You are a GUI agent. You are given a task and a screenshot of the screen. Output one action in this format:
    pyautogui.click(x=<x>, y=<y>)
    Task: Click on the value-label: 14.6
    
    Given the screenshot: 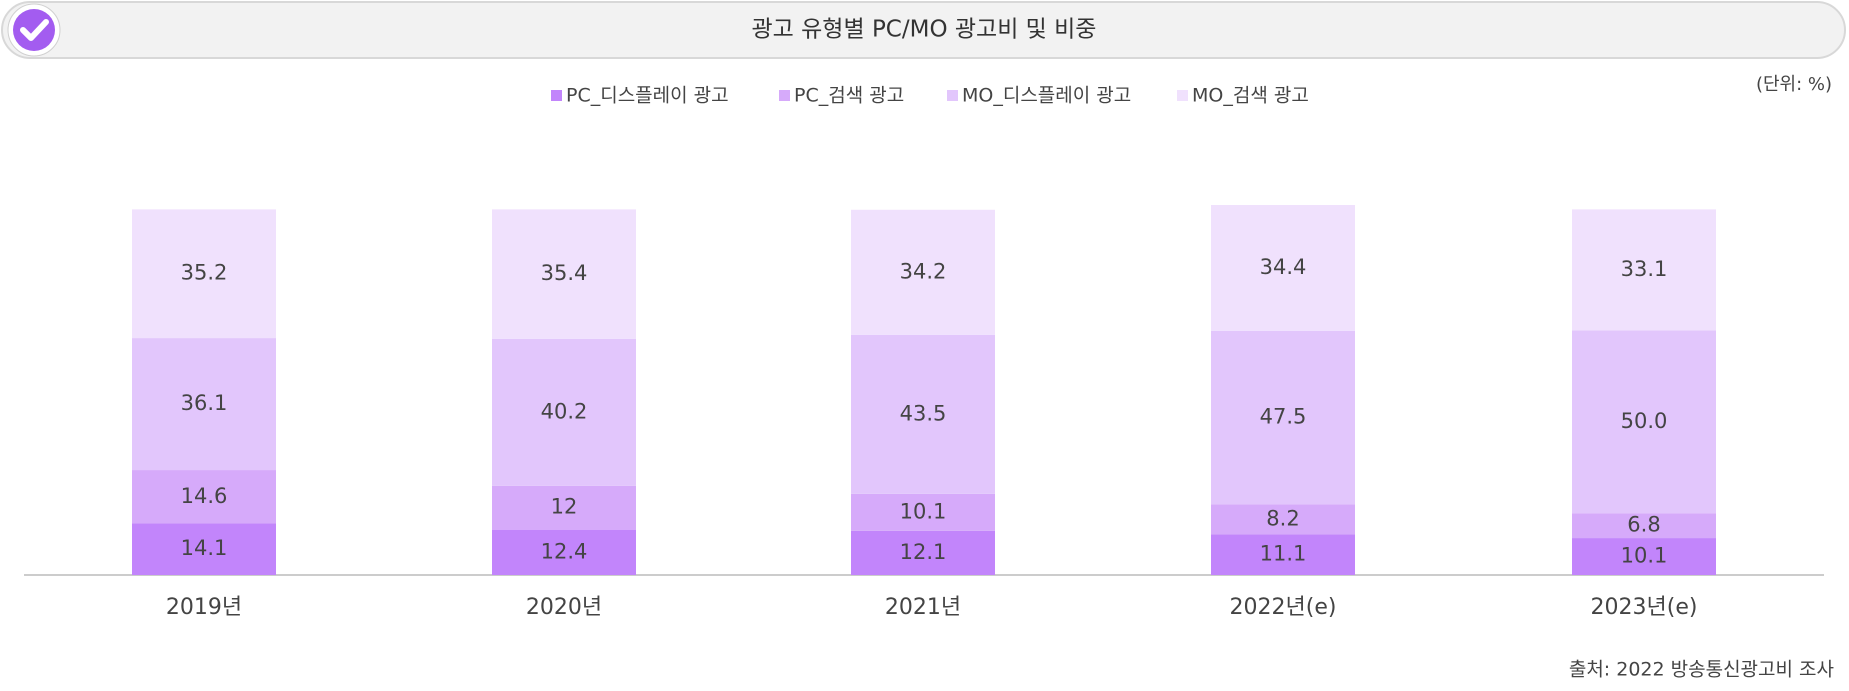 What is the action you would take?
    pyautogui.click(x=204, y=496)
    